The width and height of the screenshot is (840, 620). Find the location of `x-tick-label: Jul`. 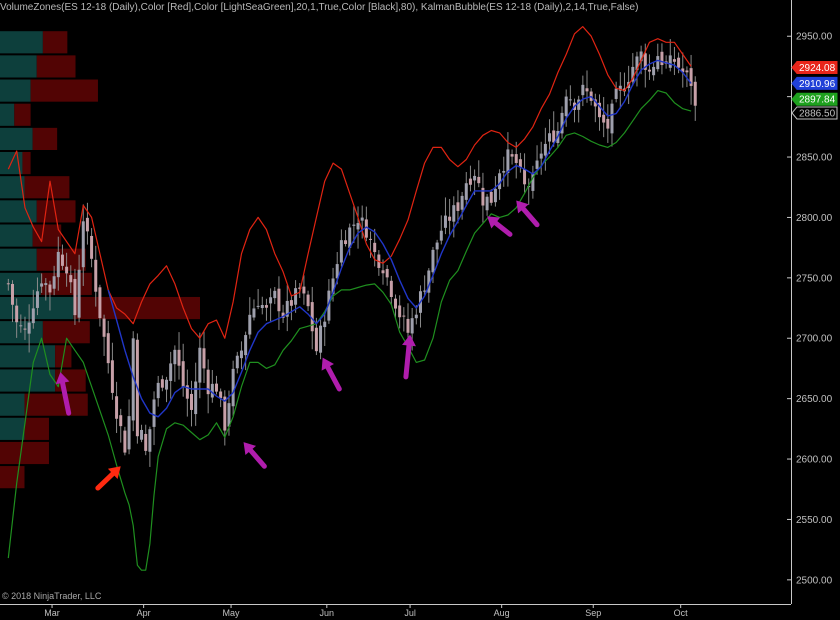

x-tick-label: Jul is located at coordinates (410, 613).